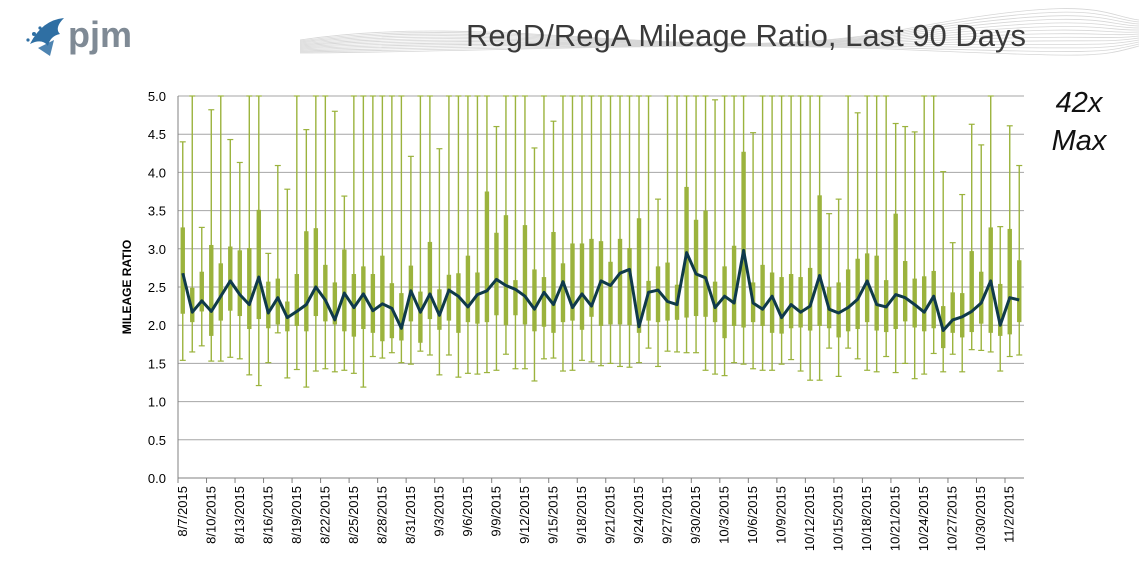 Image resolution: width=1139 pixels, height=572 pixels. Describe the element at coordinates (581, 515) in the screenshot. I see `x-tick-label: 9/18/2015` at that location.